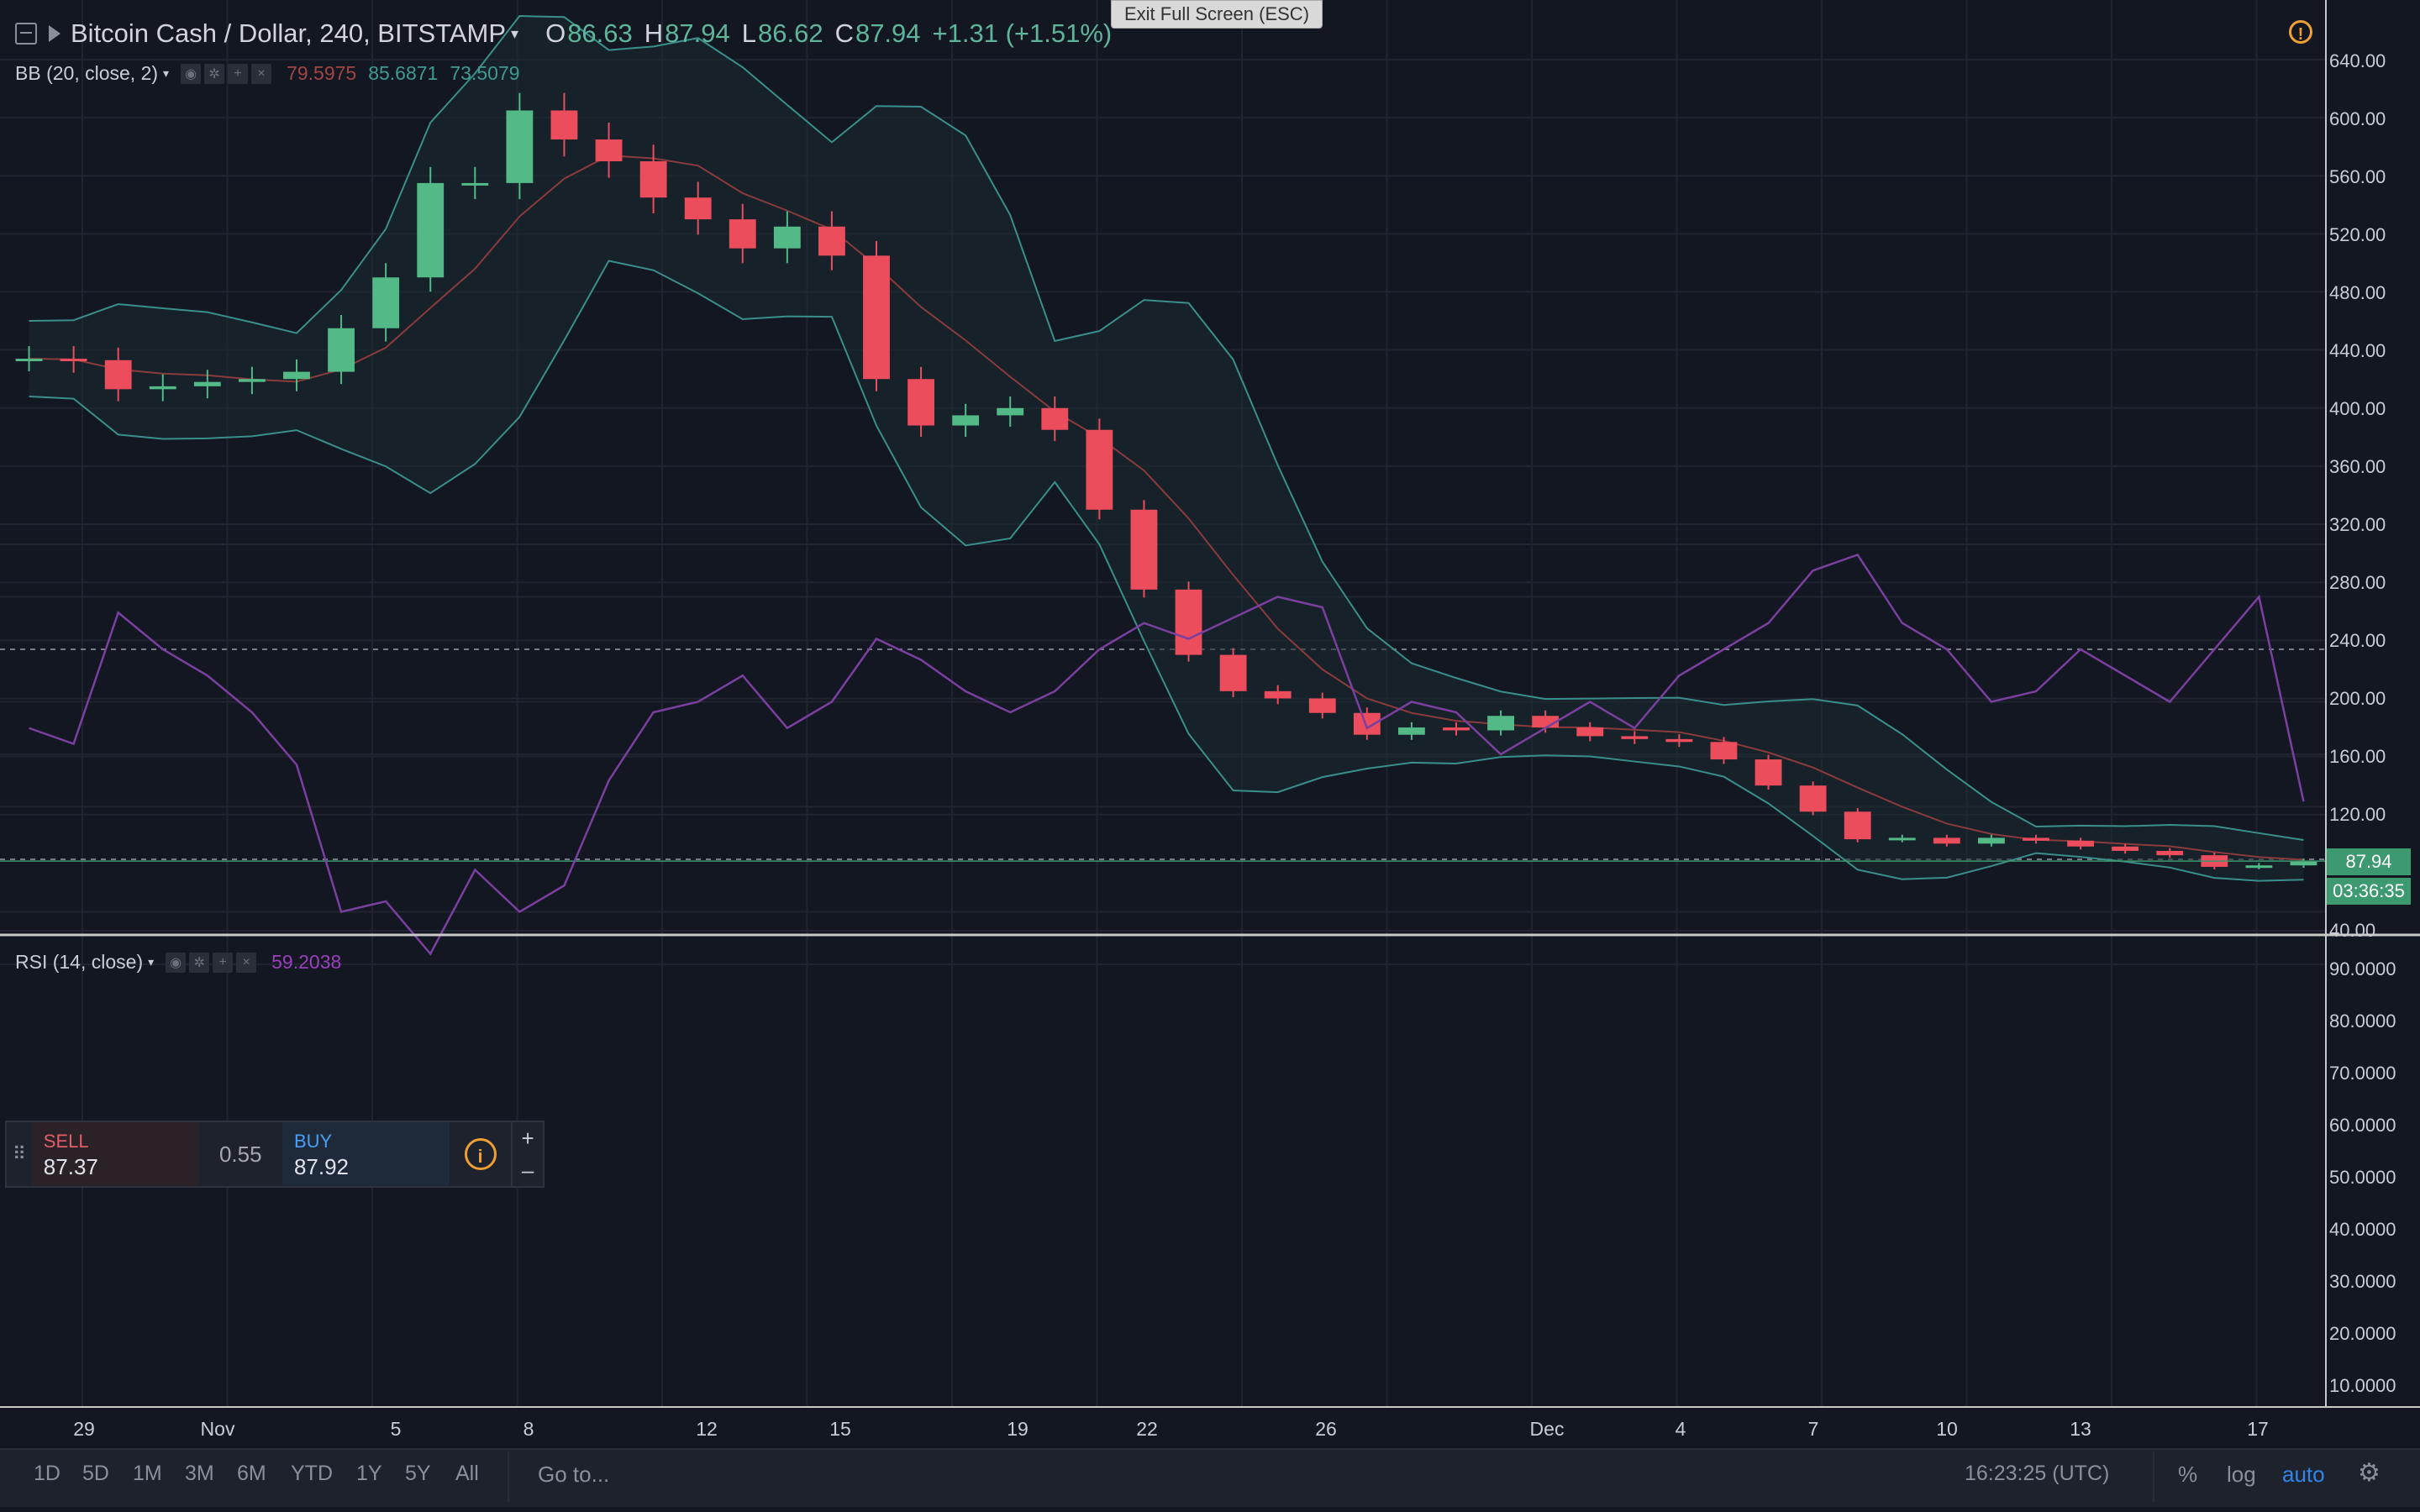  What do you see at coordinates (366, 1154) in the screenshot?
I see `buy-button: BUY 87.92` at bounding box center [366, 1154].